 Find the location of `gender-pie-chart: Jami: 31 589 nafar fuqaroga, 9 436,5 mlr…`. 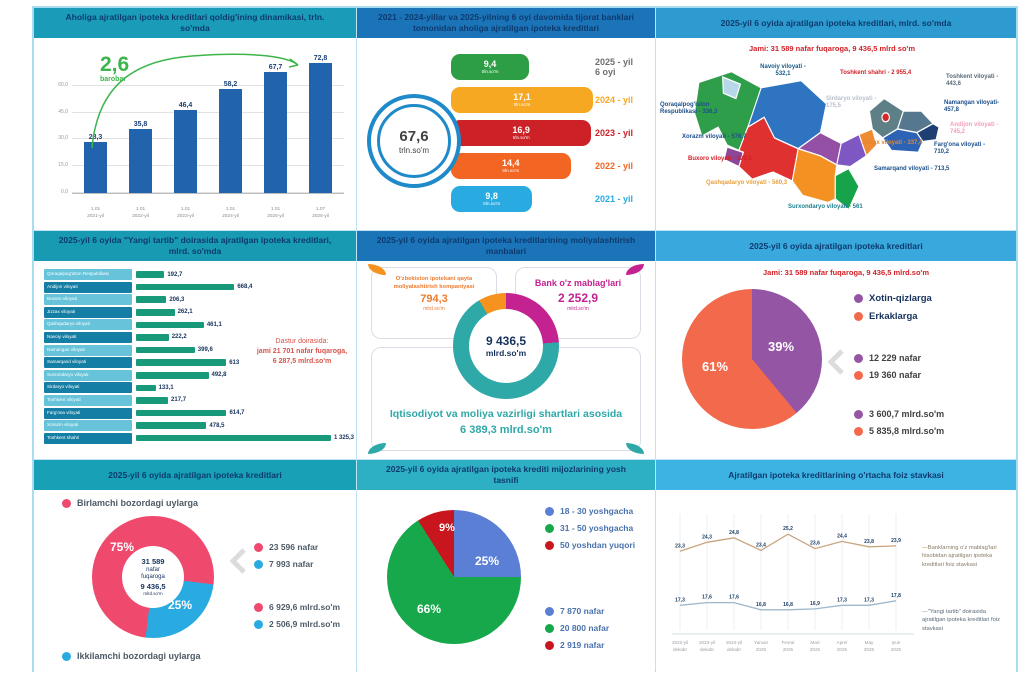

gender-pie-chart: Jami: 31 589 nafar fuqaroga, 9 436,5 mlr… is located at coordinates (836, 360).